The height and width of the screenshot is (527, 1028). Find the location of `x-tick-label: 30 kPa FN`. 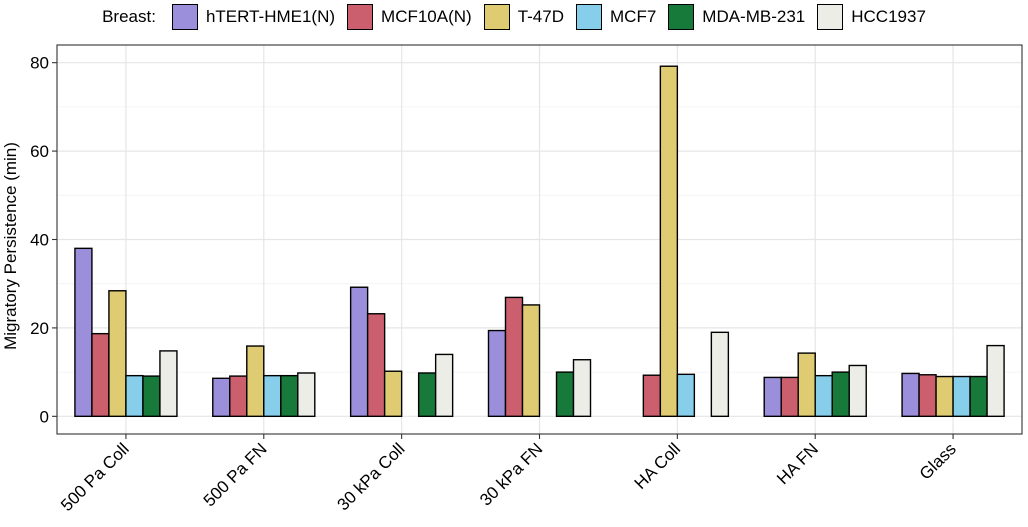

x-tick-label: 30 kPa FN is located at coordinates (511, 474).